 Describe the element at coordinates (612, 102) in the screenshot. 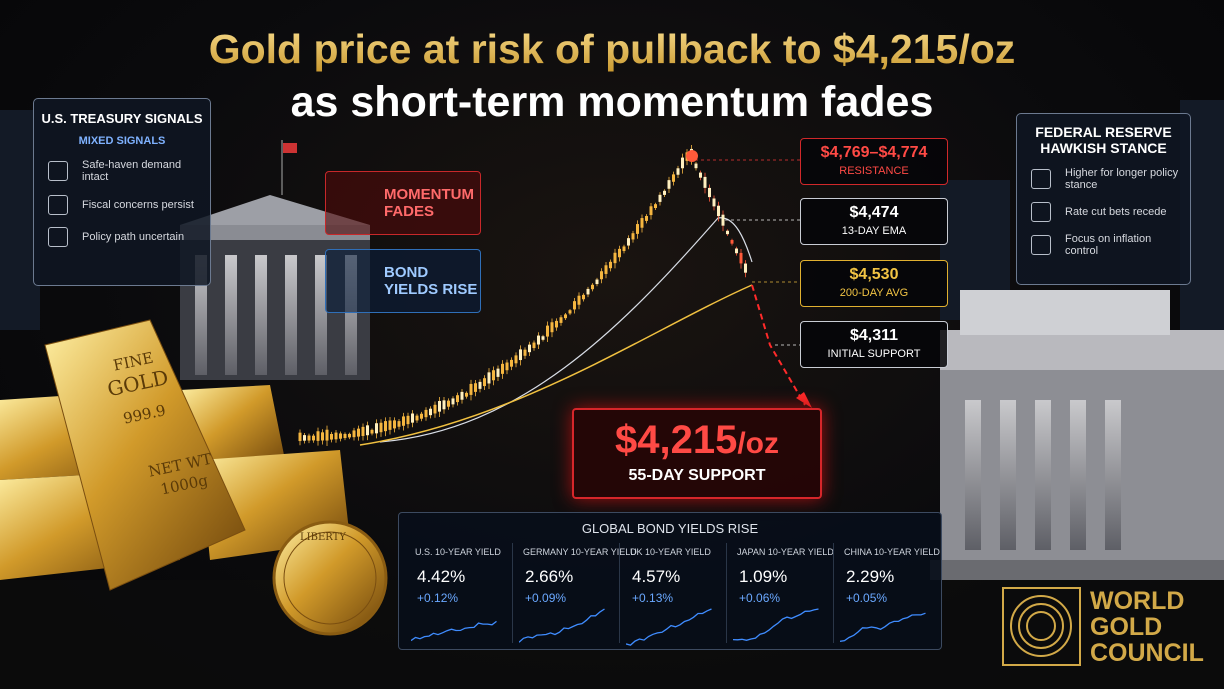

I see `title-line-2: as short-term momentum fades` at that location.